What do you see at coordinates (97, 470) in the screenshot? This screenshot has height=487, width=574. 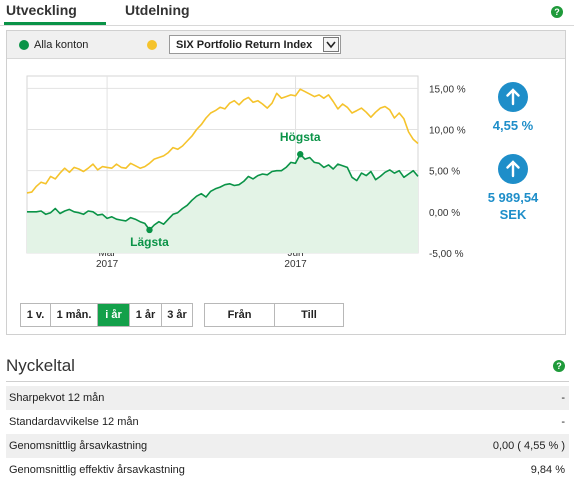 I see `key-figure-label: Genomsnittlig effektiv årsavkastning` at bounding box center [97, 470].